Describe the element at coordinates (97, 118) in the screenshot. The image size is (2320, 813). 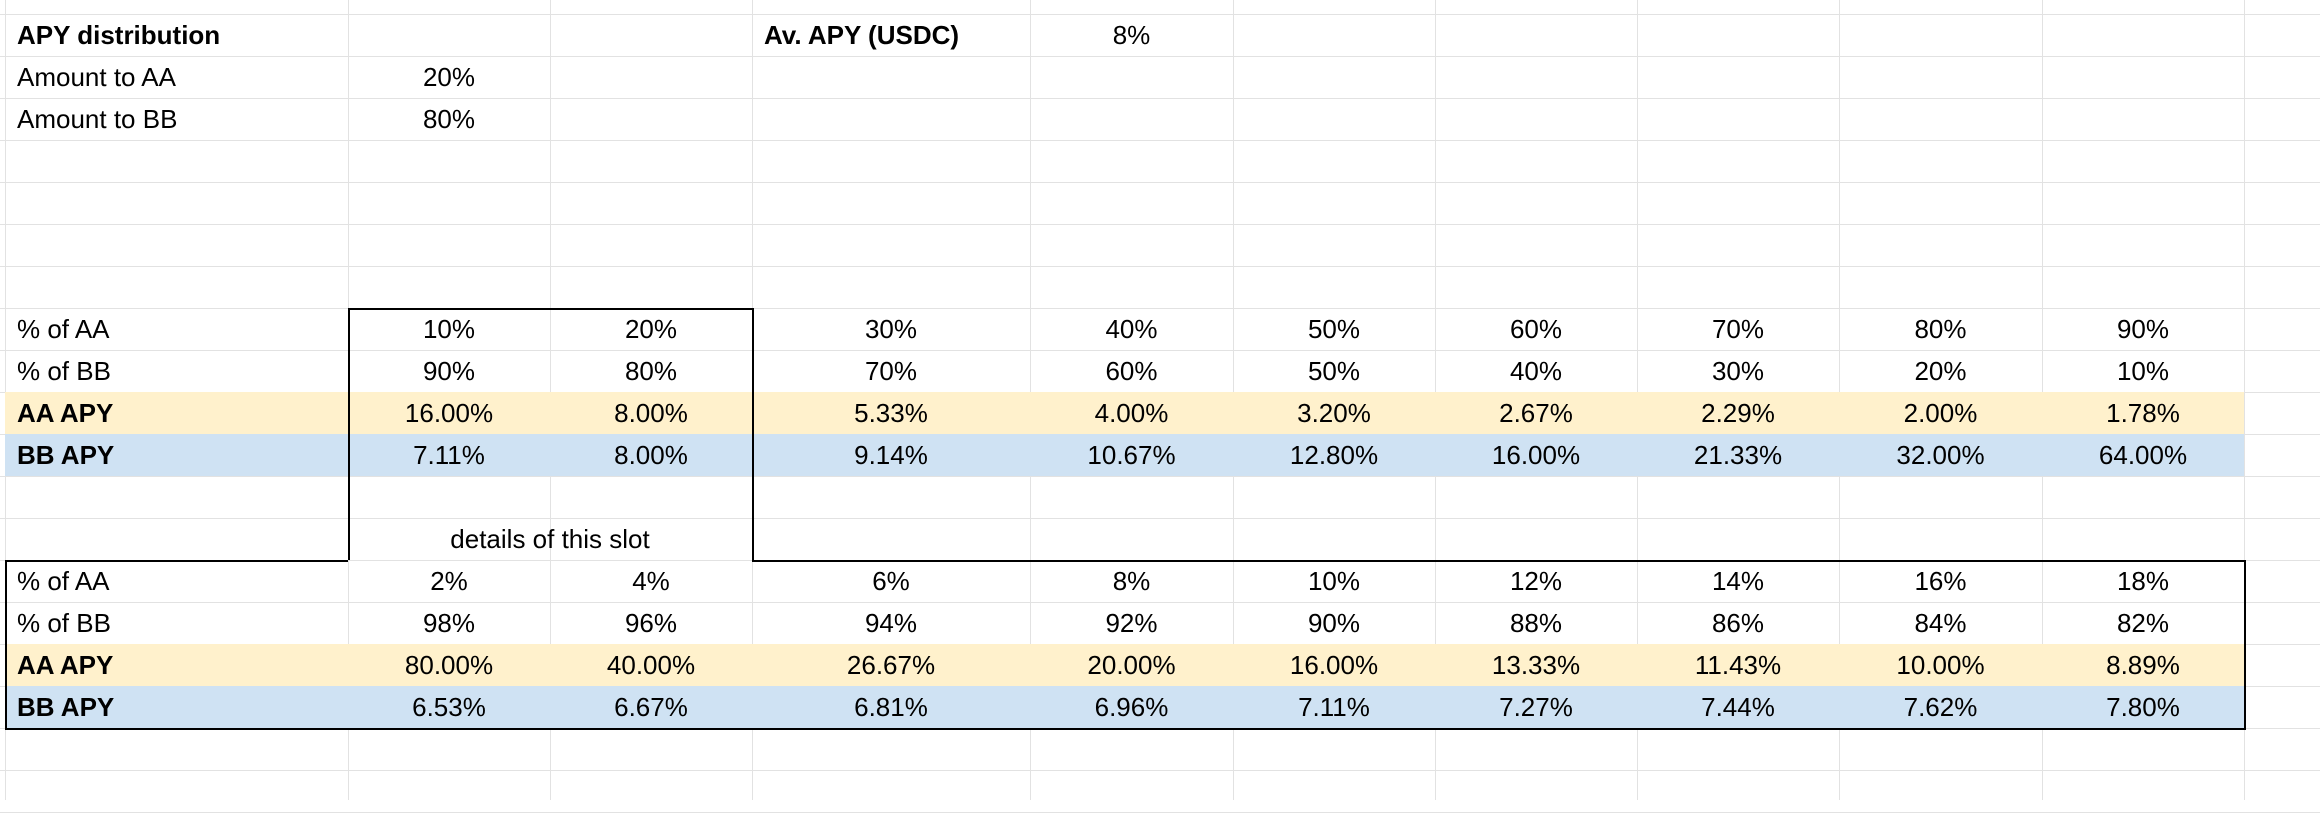
I see `amount-bb-label-cell: Amount to BB` at that location.